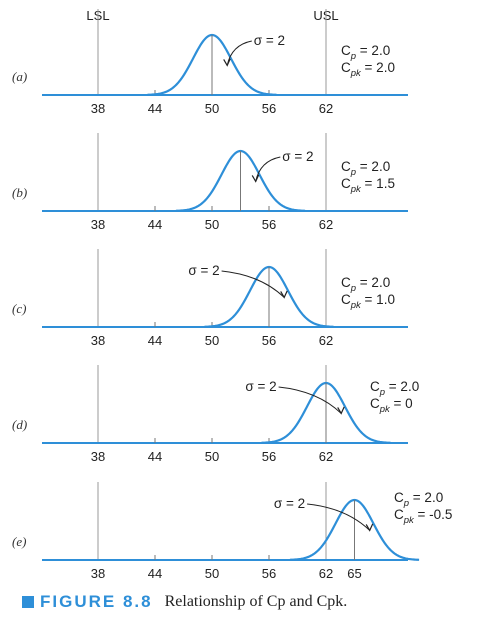 The image size is (477, 625). Describe the element at coordinates (256, 601) in the screenshot. I see `caption-text: Relationship of Cp and Cpk.` at that location.